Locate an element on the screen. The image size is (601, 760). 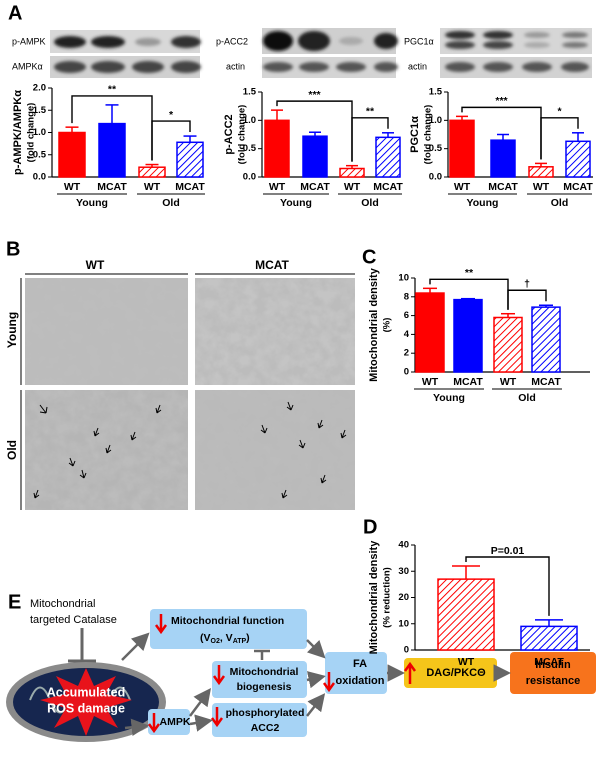
node-label: AMPK is located at coordinates (175, 722).